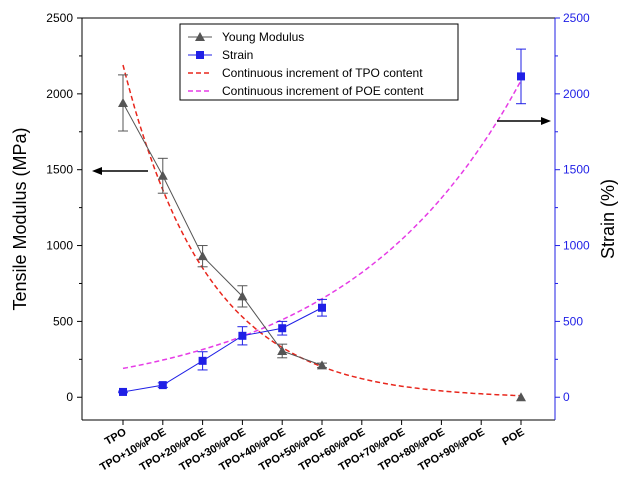  What do you see at coordinates (576, 246) in the screenshot?
I see `right-tick-label: 1000` at bounding box center [576, 246].